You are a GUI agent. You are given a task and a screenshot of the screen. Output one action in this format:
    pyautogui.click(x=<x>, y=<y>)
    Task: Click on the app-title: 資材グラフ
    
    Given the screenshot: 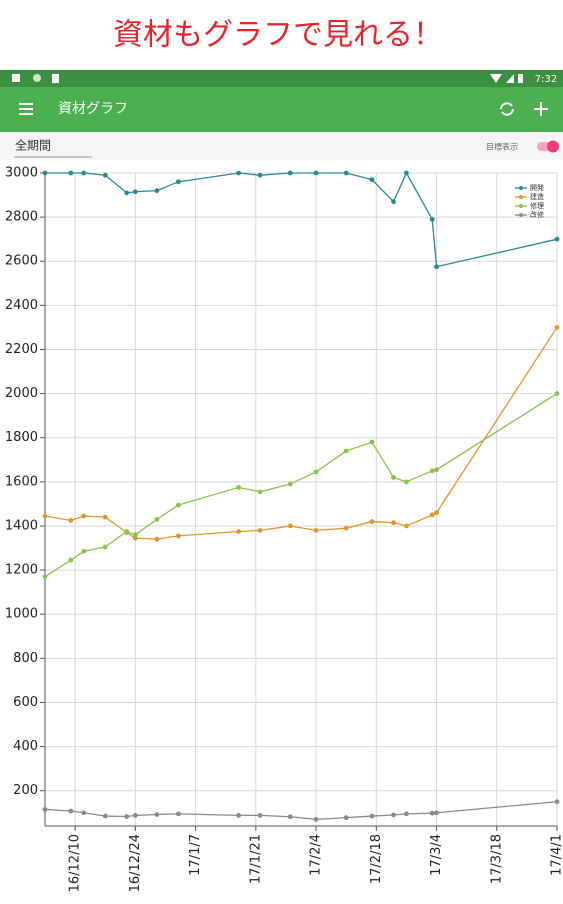 What is the action you would take?
    pyautogui.click(x=93, y=109)
    